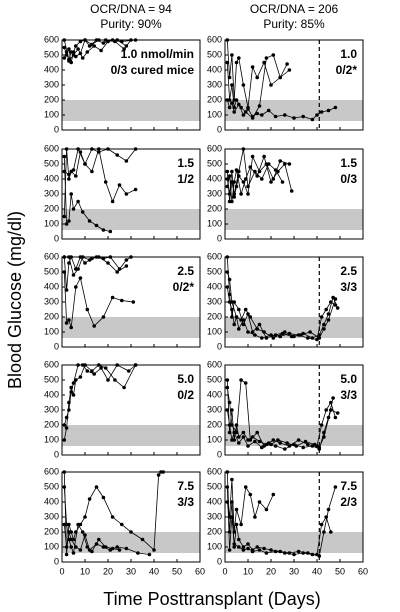  What do you see at coordinates (340, 571) in the screenshot?
I see `x-tick-label: 50` at bounding box center [340, 571].